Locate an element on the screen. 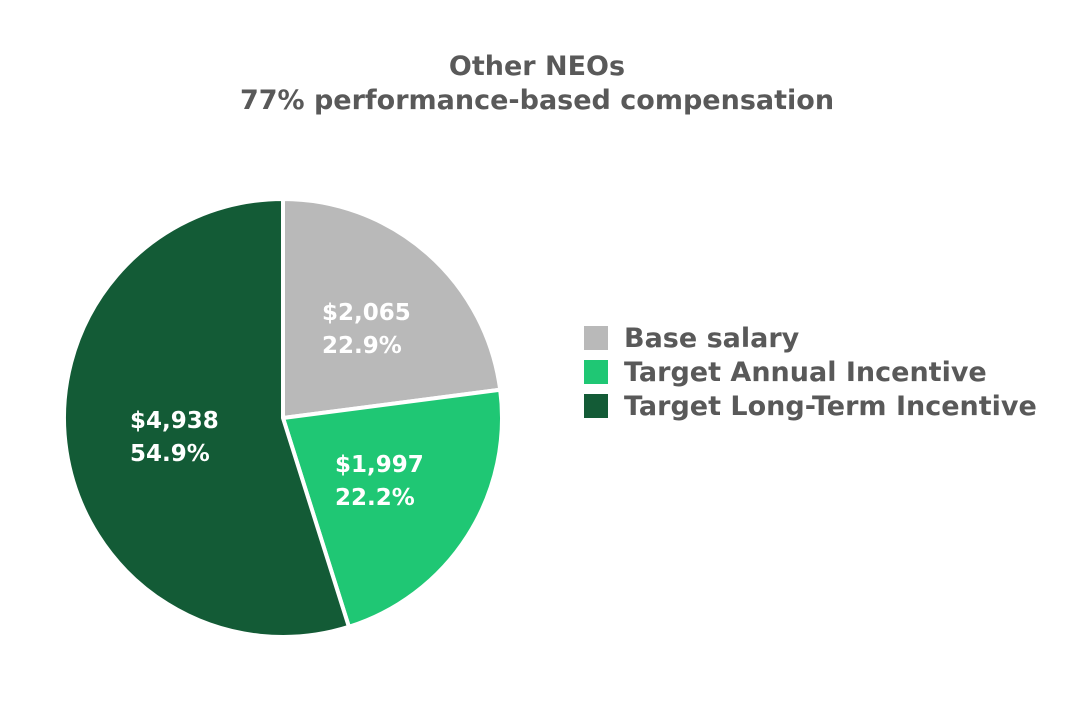 The height and width of the screenshot is (710, 1074). pie-slice-base-salary is located at coordinates (392, 308).